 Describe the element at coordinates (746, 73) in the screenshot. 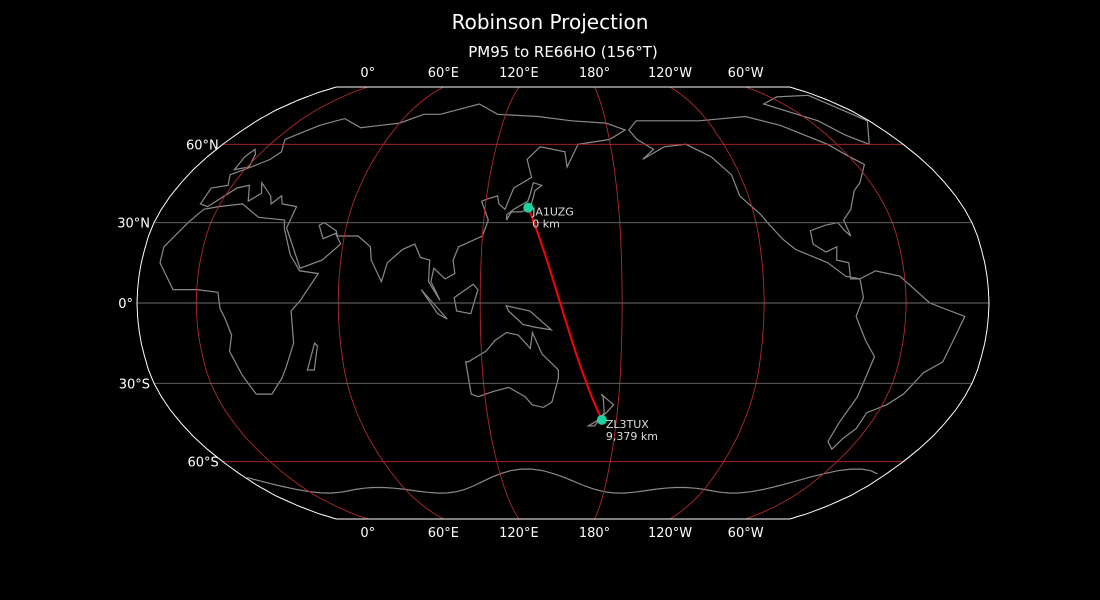

I see `lon-tick-label-top: 60°W` at that location.